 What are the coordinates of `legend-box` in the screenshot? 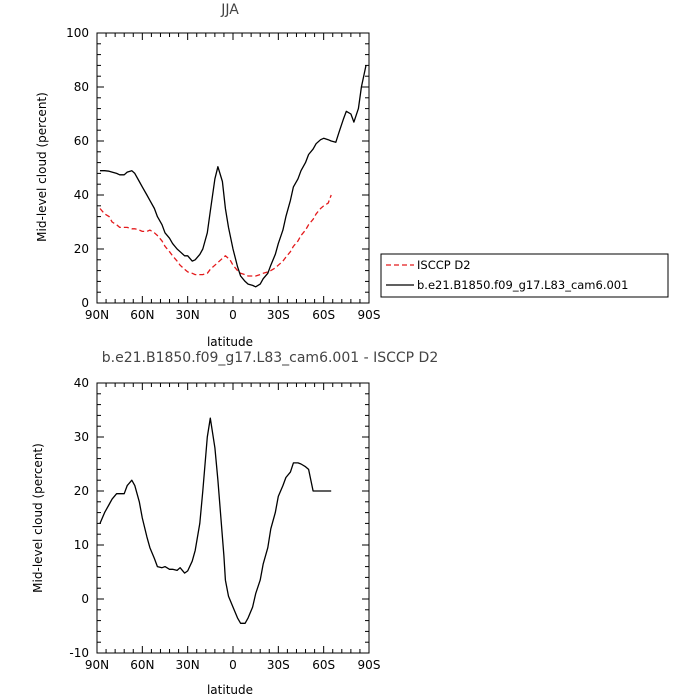 It's located at (524, 275).